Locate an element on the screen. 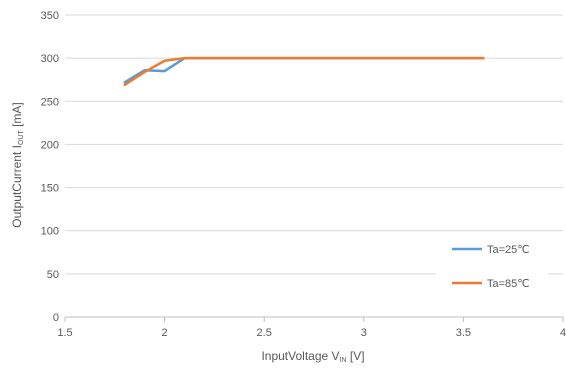  legend-label-ta85: Ta=85℃ is located at coordinates (508, 284).